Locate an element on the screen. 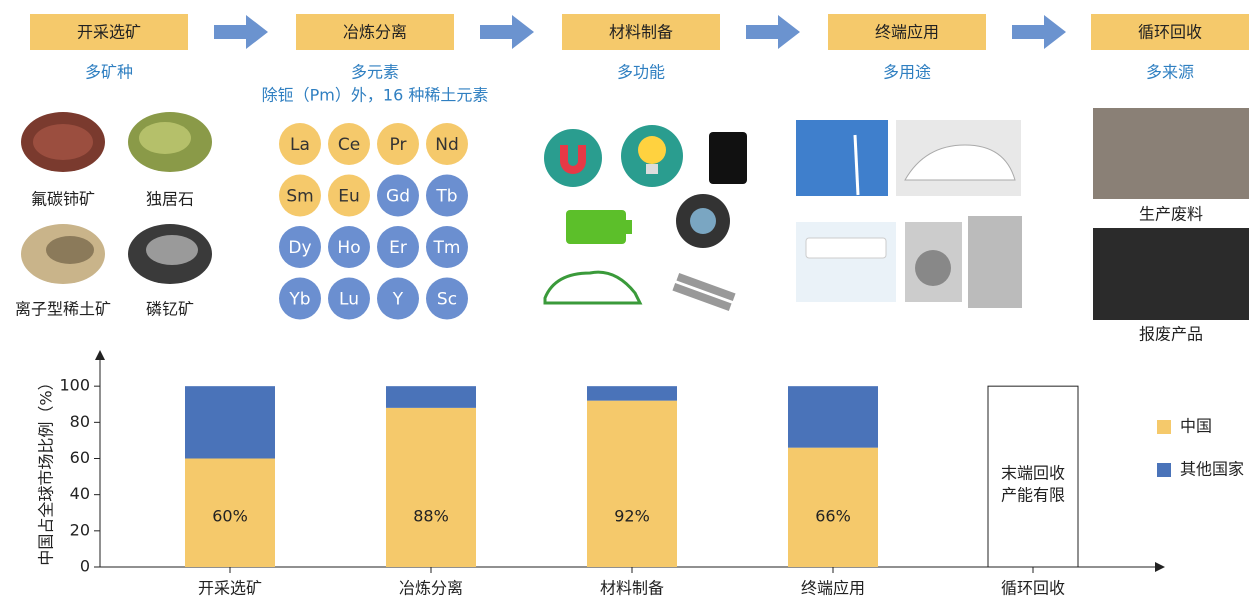 Image resolution: width=1253 pixels, height=604 pixels. y-tick-label: 80 is located at coordinates (80, 421).